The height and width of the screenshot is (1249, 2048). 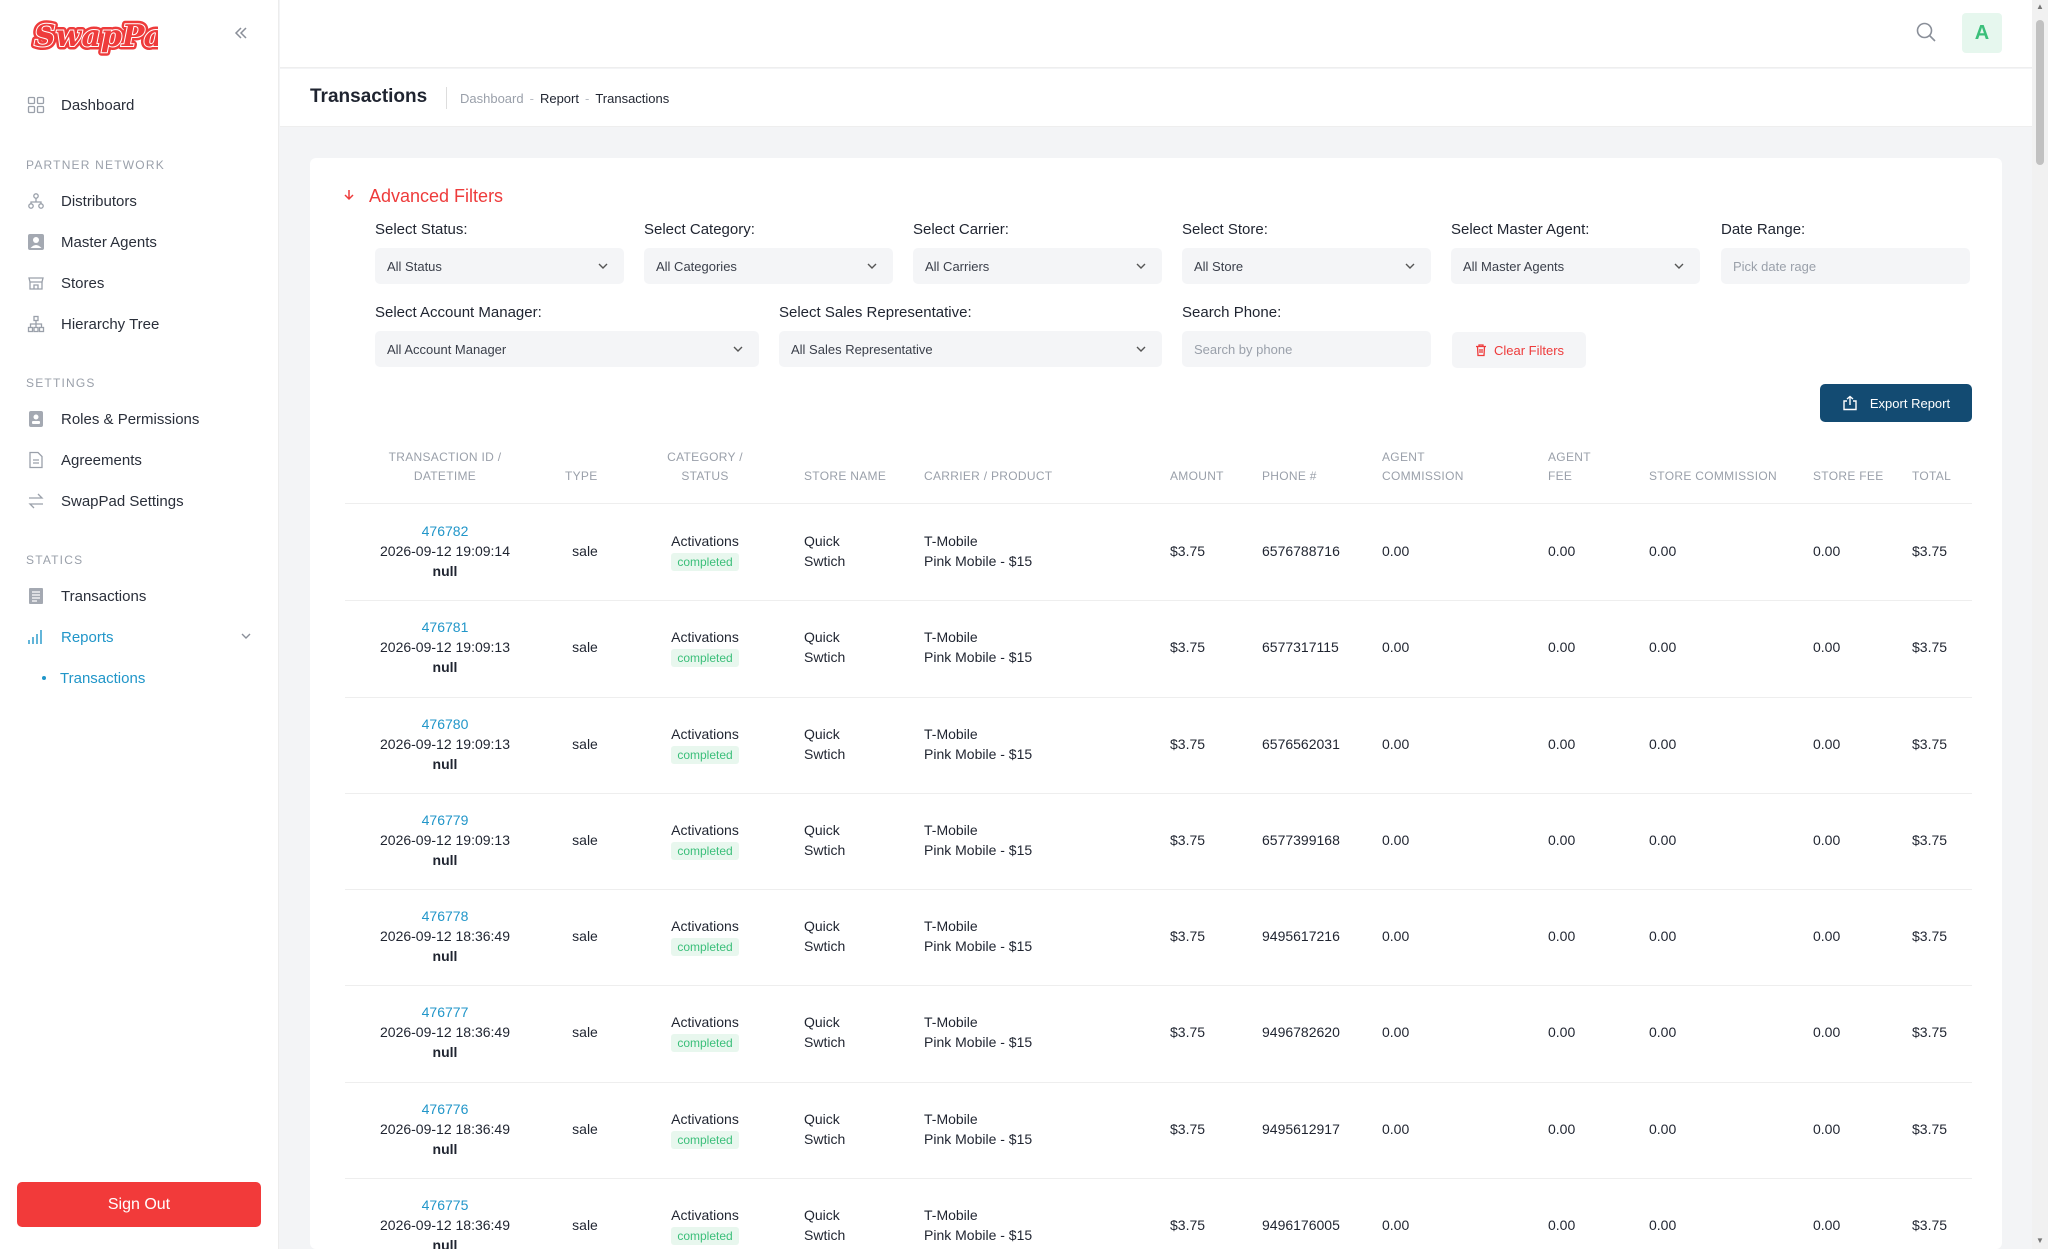 I want to click on transaction-id-link: 476779, so click(x=445, y=819).